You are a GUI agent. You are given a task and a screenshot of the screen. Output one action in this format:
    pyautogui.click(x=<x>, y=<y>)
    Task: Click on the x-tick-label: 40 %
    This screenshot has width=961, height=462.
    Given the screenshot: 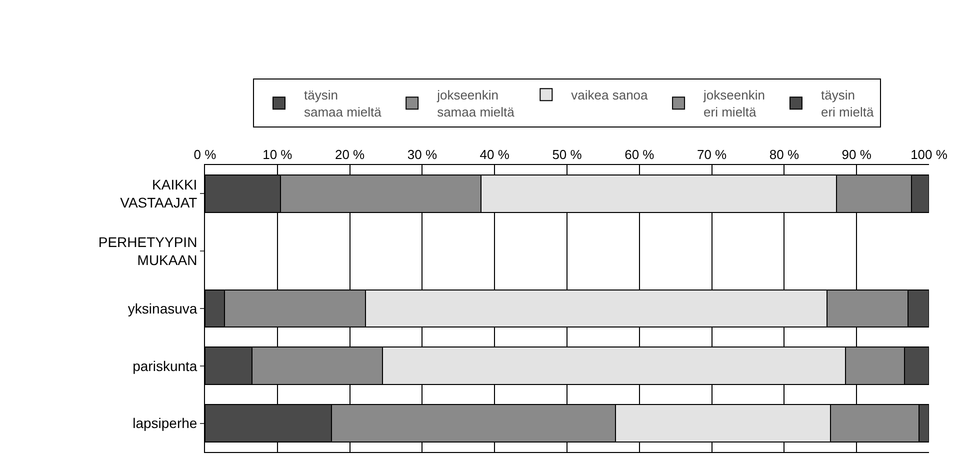 What is the action you would take?
    pyautogui.click(x=495, y=154)
    